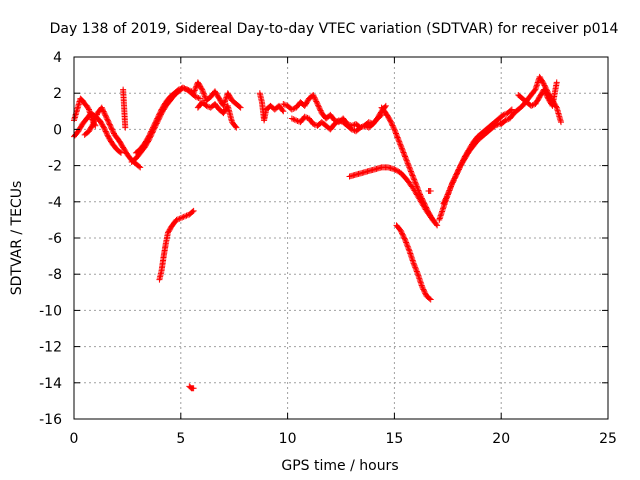 This screenshot has height=480, width=640. Describe the element at coordinates (55, 239) in the screenshot. I see `y-tick-label: -6` at that location.